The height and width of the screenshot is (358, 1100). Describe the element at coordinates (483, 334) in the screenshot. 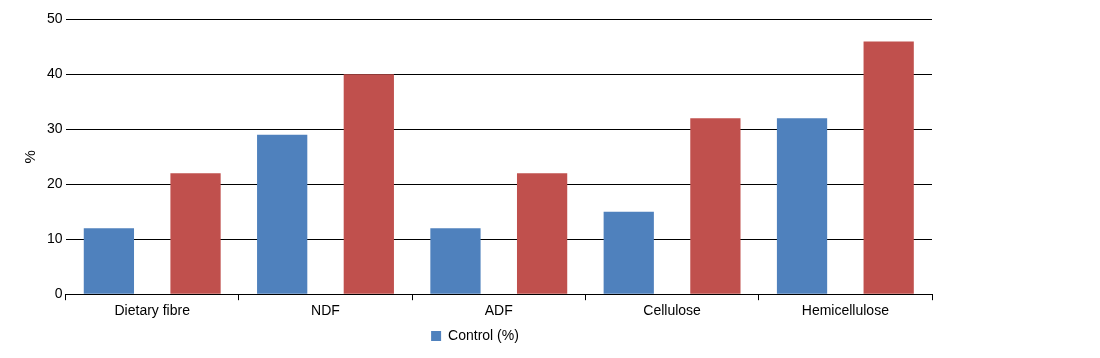

I see `legend-label: Control (%)` at that location.